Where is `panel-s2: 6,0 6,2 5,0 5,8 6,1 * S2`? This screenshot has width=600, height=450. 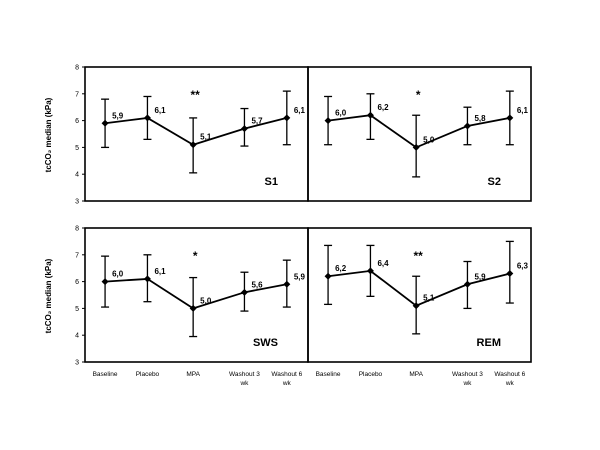
panel-s2: 6,0 6,2 5,0 5,8 6,1 * S2 is located at coordinates (419, 134).